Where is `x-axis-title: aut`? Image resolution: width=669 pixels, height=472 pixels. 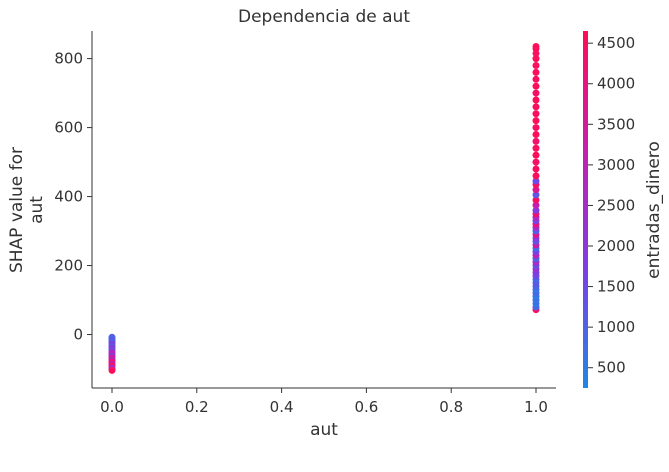 x-axis-title: aut is located at coordinates (324, 430).